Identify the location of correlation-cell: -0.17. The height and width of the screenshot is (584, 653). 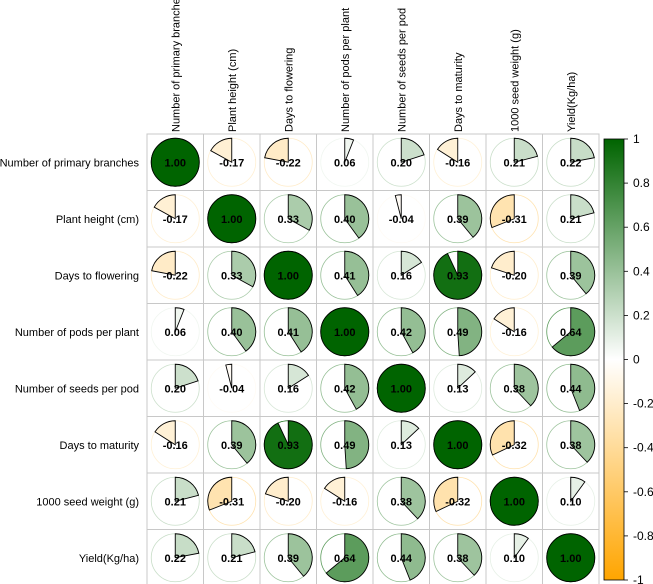
(232, 162).